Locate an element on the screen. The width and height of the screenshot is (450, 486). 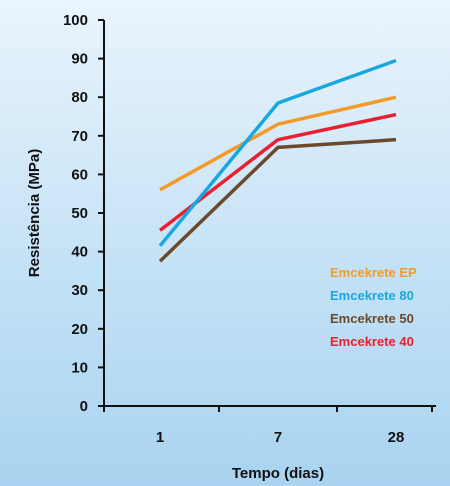
legend-item-emcekrete-ep: Emcekrete EP is located at coordinates (373, 272).